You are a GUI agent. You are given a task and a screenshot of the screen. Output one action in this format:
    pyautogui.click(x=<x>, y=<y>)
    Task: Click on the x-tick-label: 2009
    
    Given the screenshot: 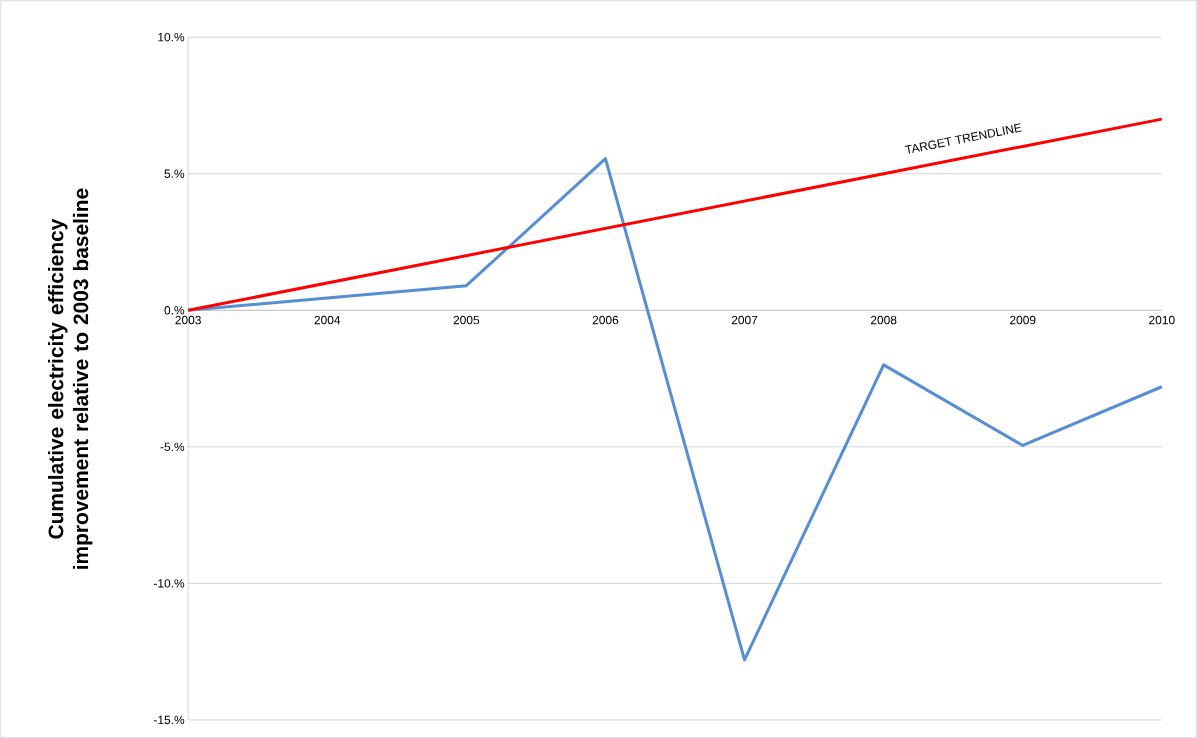 What is the action you would take?
    pyautogui.click(x=1023, y=320)
    